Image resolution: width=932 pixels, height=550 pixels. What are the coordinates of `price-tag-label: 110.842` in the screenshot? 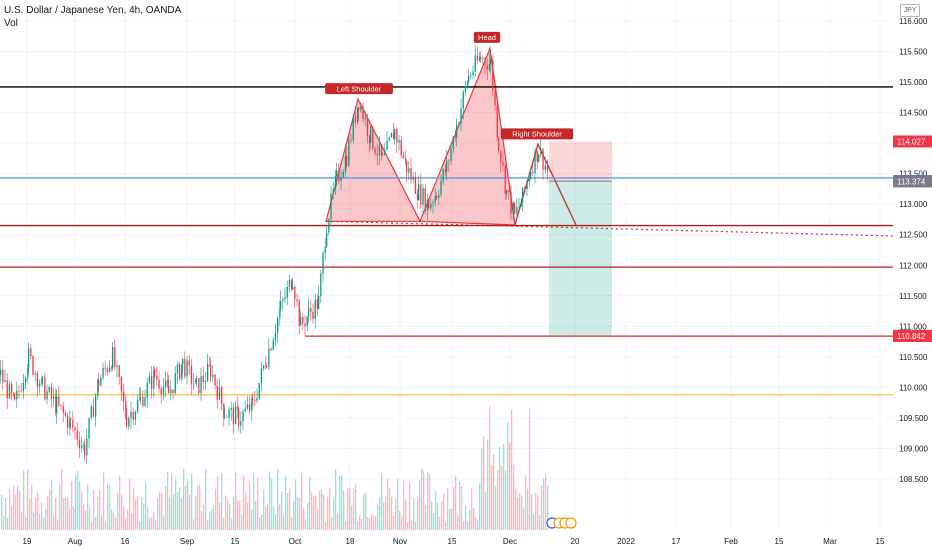 It's located at (911, 336).